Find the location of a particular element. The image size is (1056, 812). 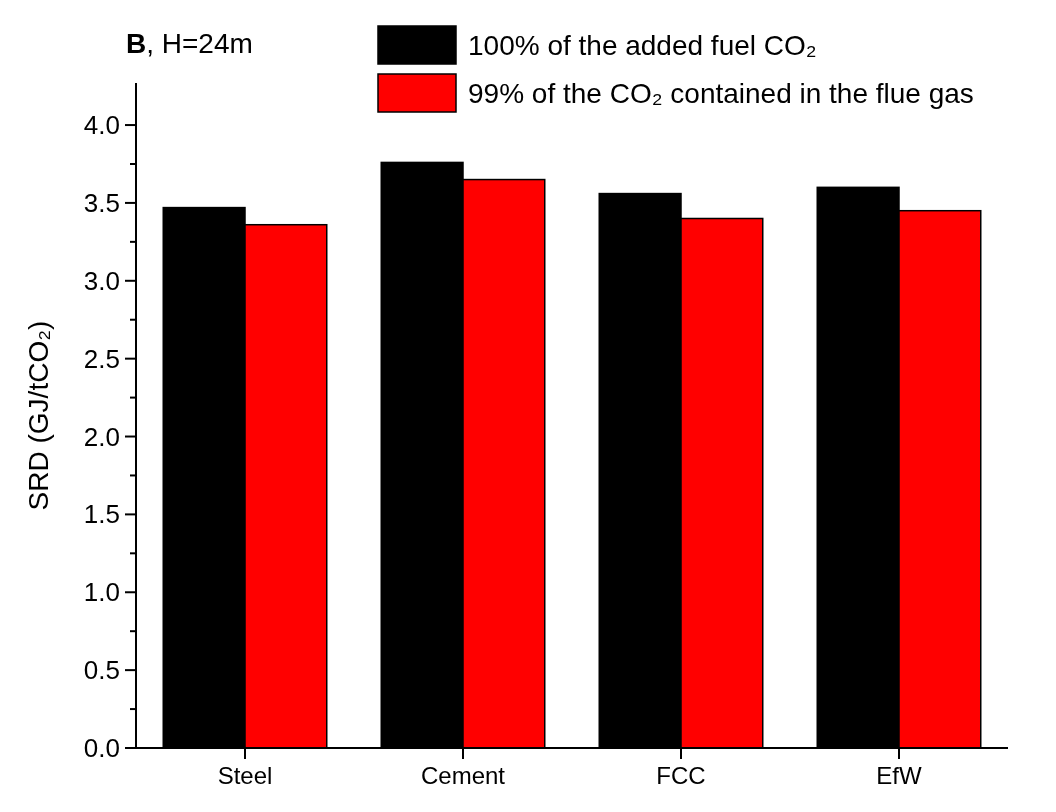

x-tick-label: Cement is located at coordinates (463, 775).